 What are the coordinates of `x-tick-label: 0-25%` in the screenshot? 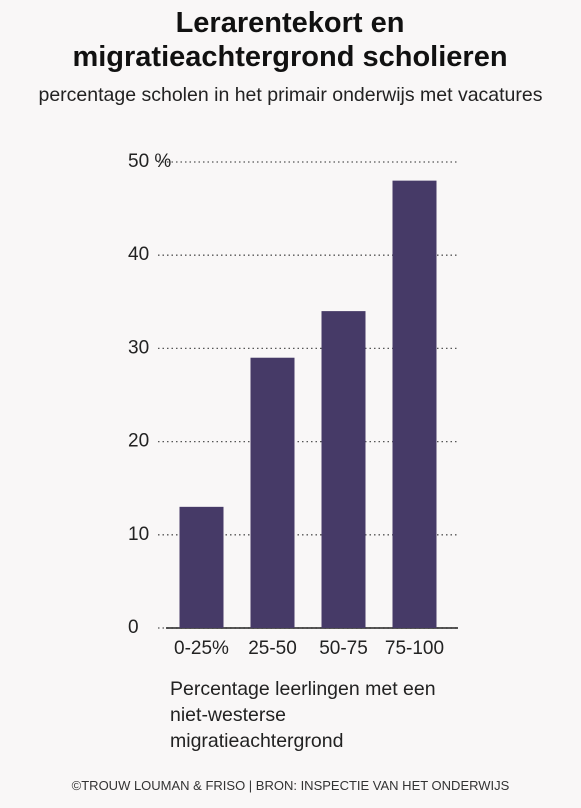 It's located at (201, 648).